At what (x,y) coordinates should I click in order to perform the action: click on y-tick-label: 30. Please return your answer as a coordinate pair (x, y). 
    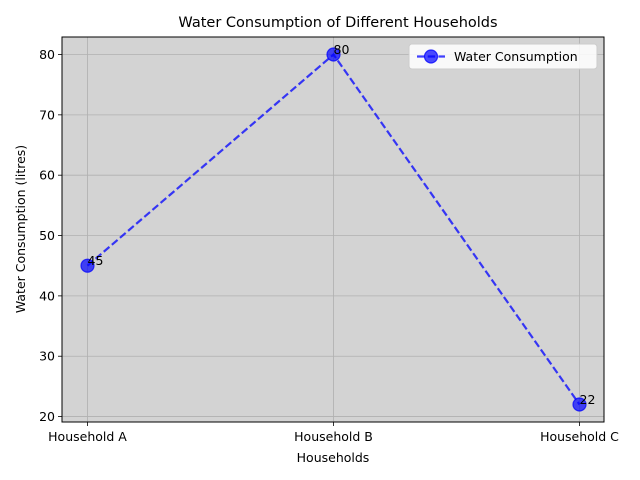
    Looking at the image, I should click on (47, 356).